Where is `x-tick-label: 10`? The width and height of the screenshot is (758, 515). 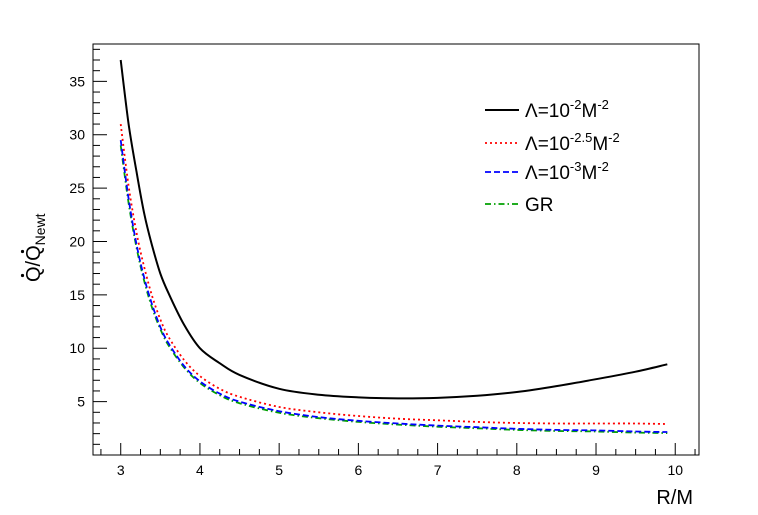 x-tick-label: 10 is located at coordinates (675, 470).